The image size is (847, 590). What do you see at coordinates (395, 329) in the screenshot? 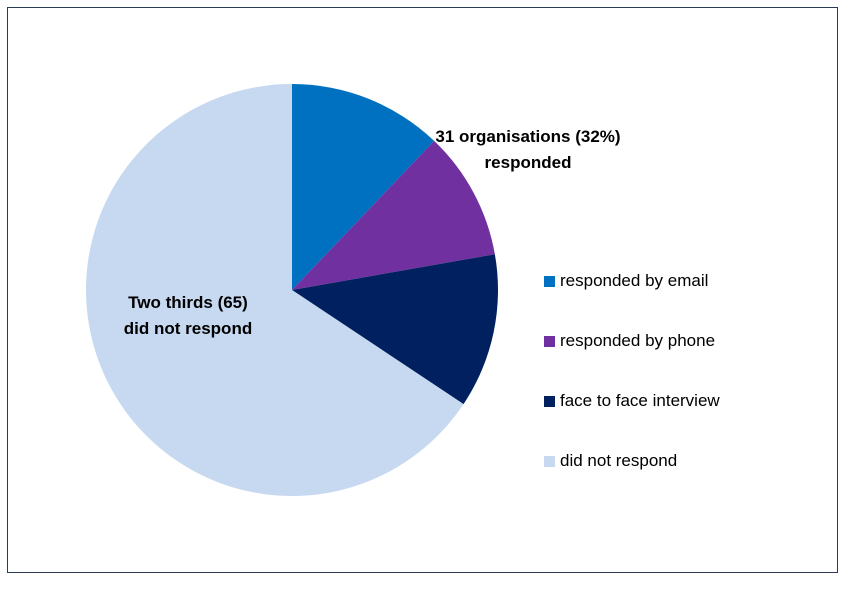
I see `pie-slice-face-to-face` at bounding box center [395, 329].